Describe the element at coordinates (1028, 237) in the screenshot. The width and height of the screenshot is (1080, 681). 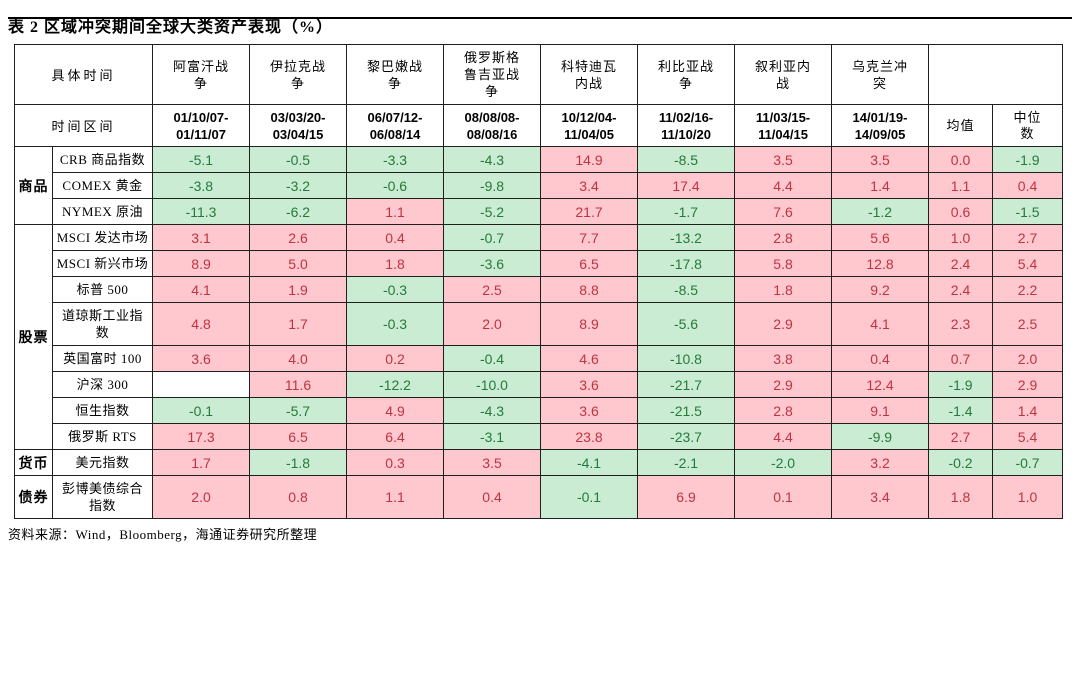
I see `value-cell: 2.7` at that location.